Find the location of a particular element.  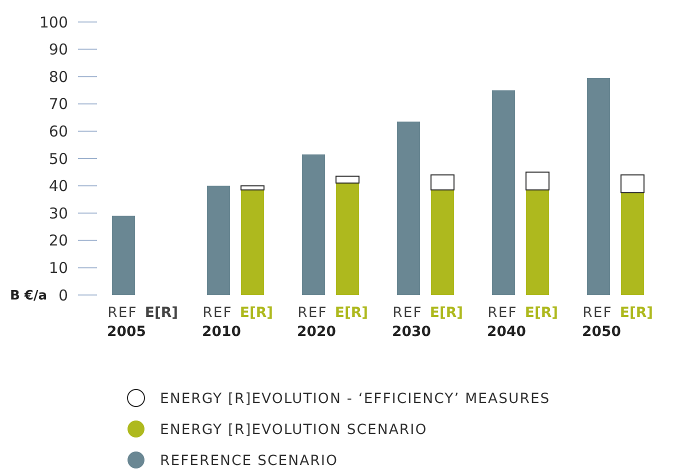

y-tick-label: 40 is located at coordinates (58, 186).